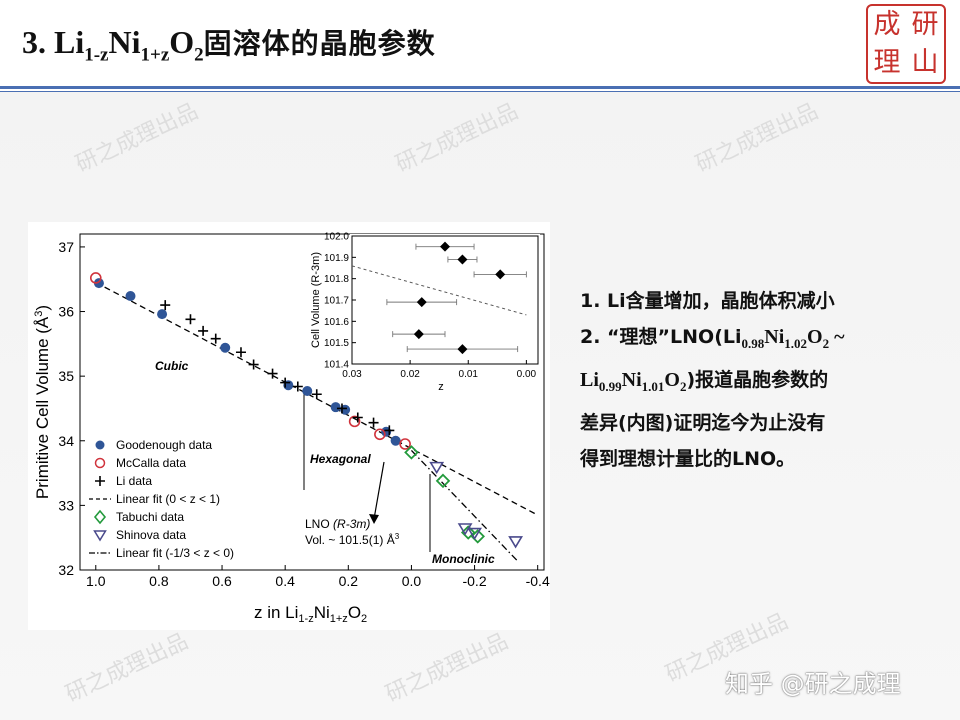 This screenshot has height=720, width=960. I want to click on title-chinese: 固溶体的晶胞参数, so click(319, 43).